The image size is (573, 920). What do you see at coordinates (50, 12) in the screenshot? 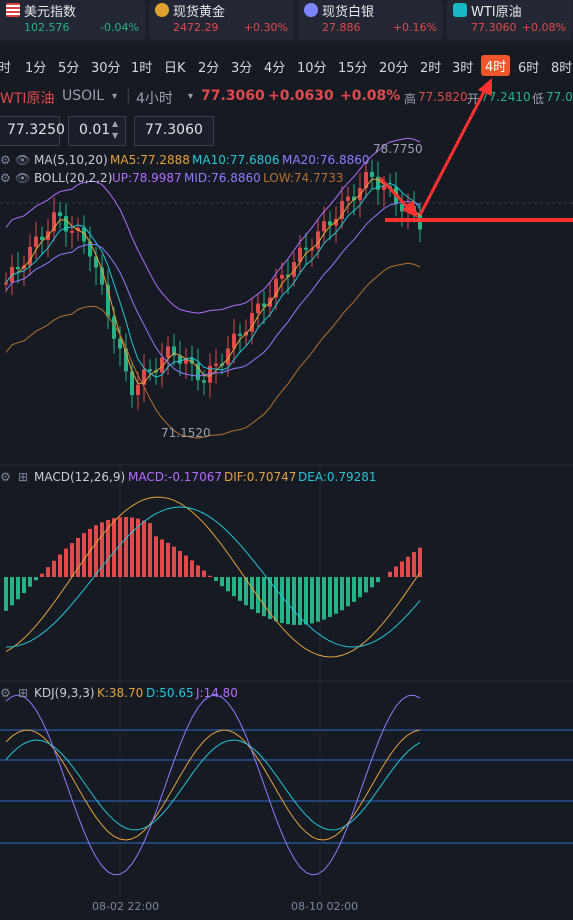
I see `ticker-name: 美元指数` at bounding box center [50, 12].